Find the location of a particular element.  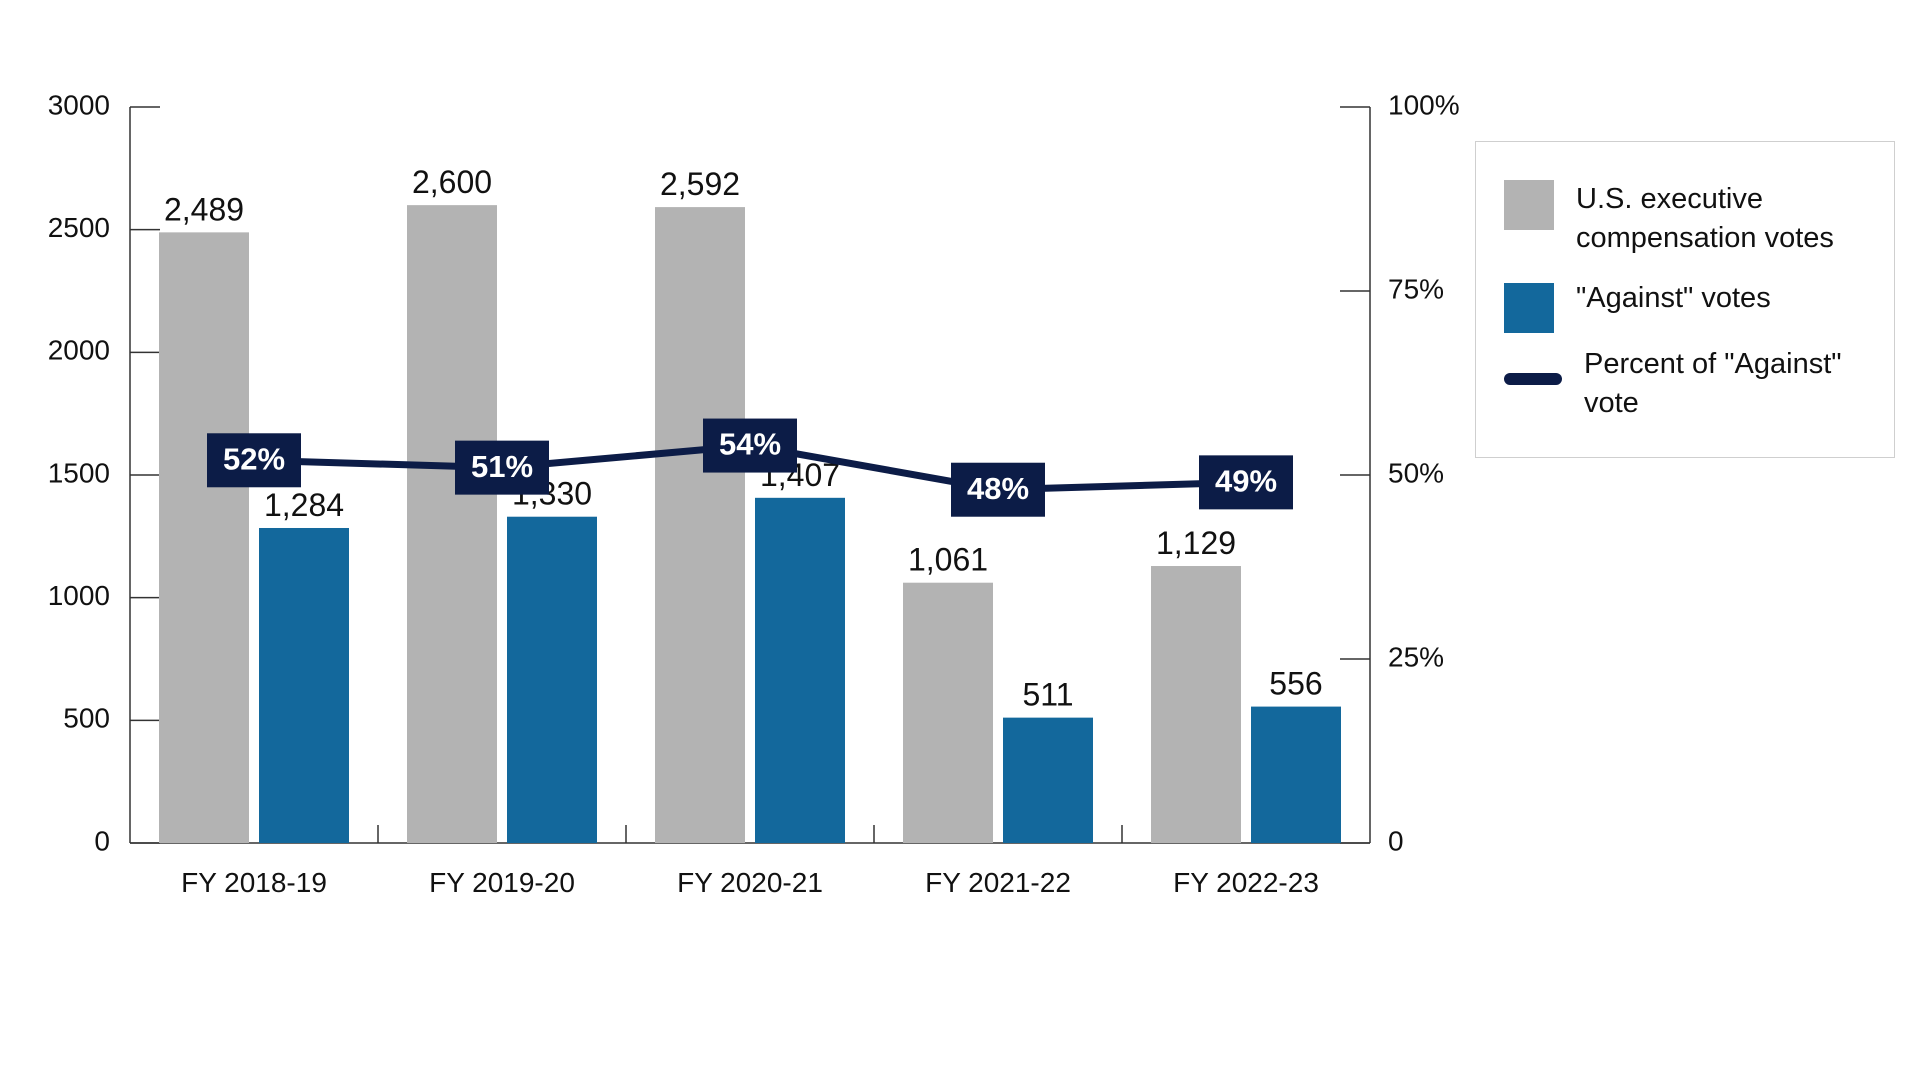

left-tick-label: 1000 is located at coordinates (79, 595).